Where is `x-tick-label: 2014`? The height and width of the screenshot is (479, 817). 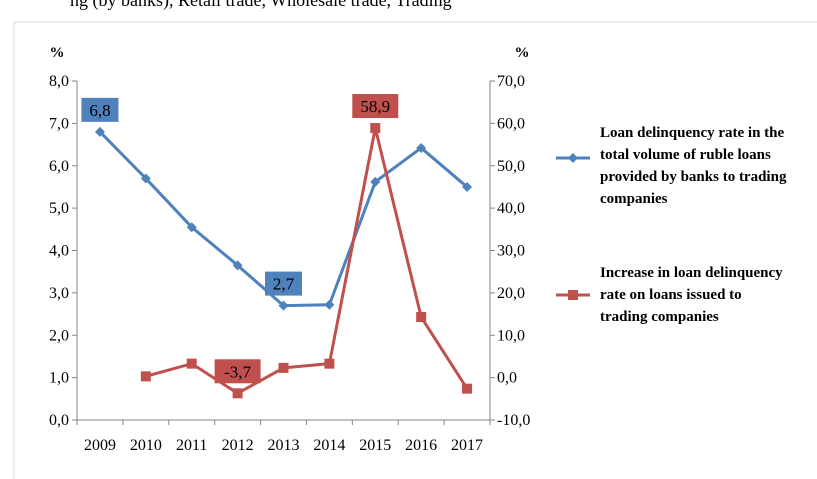
x-tick-label: 2014 is located at coordinates (329, 445).